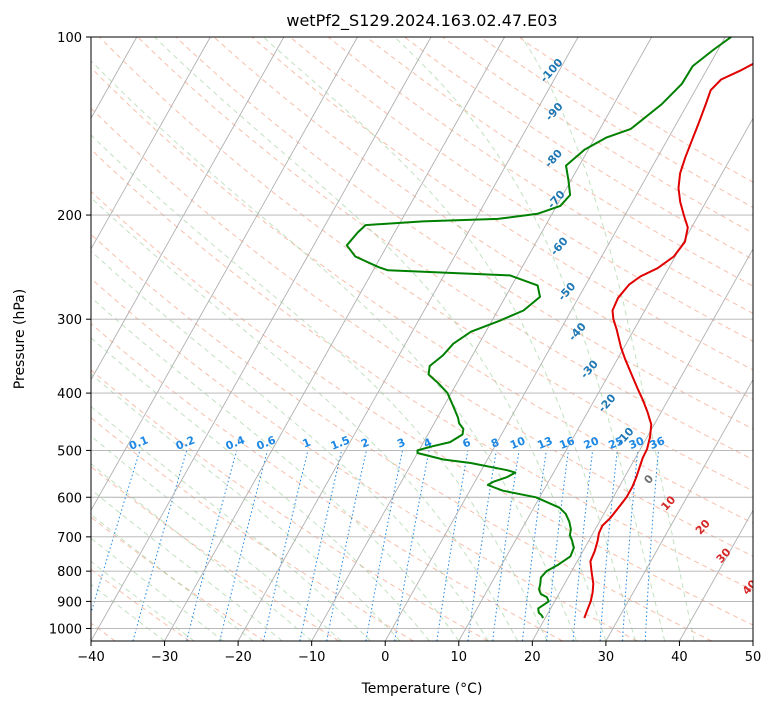  Describe the element at coordinates (615, 443) in the screenshot. I see `mixing-ratio-label: 25` at that location.